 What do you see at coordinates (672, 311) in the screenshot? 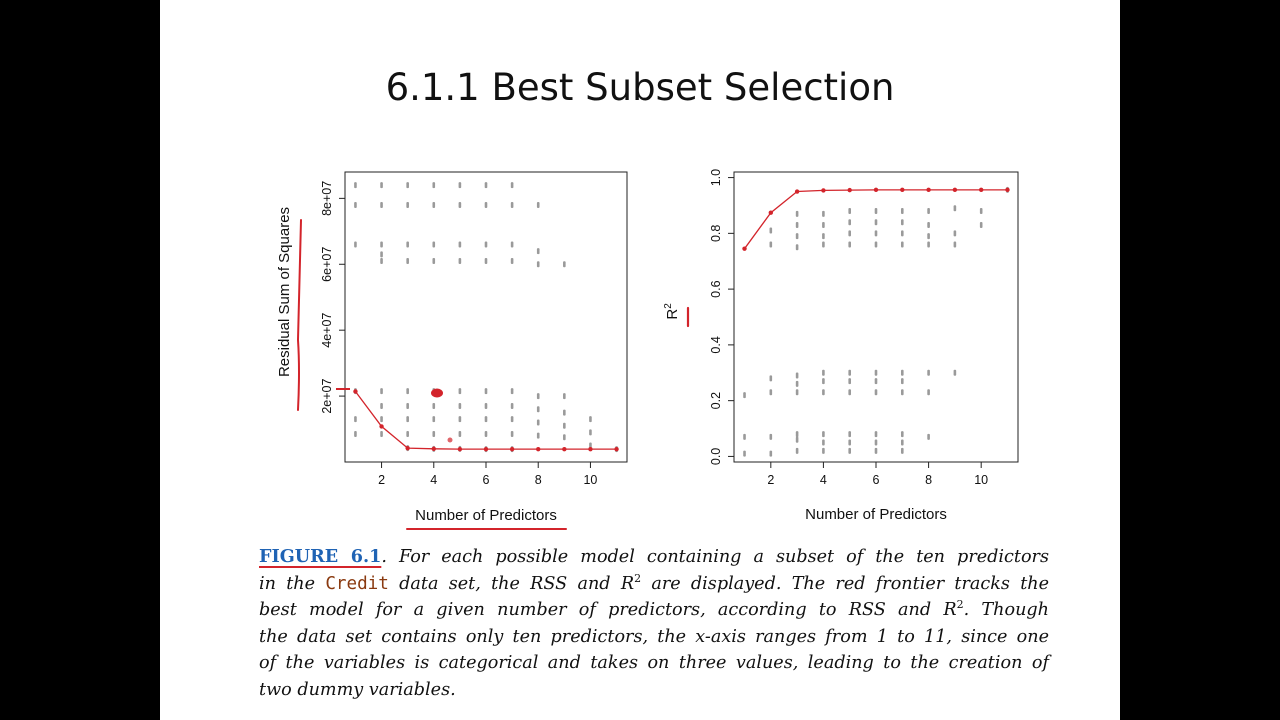
I see `y-axis-label: R2` at bounding box center [672, 311].